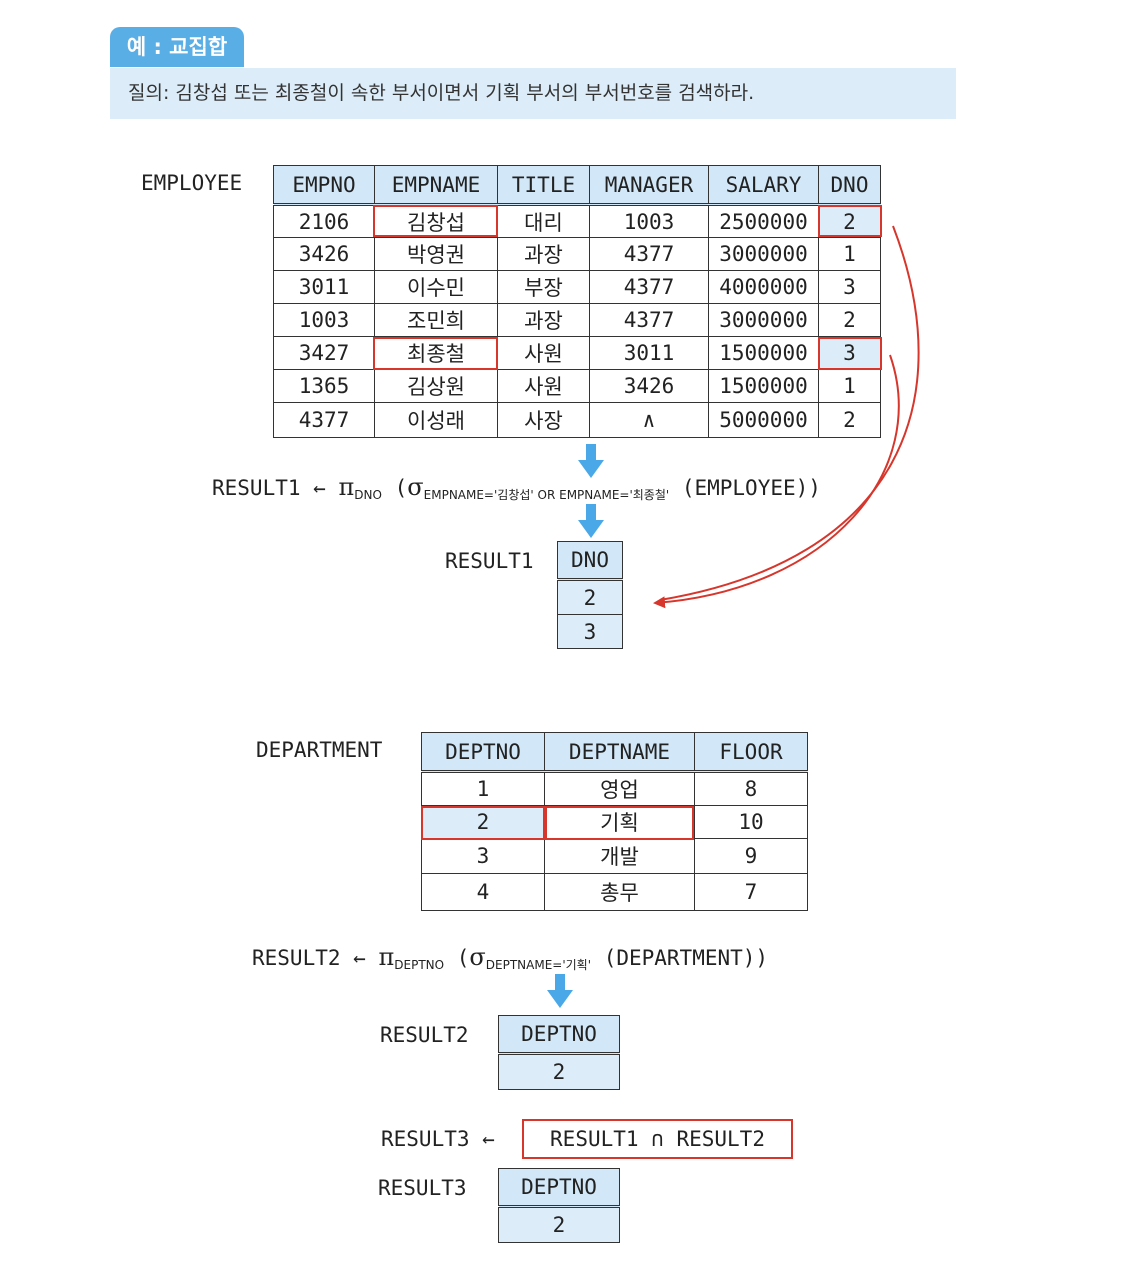  I want to click on table-row: 4 총무 7, so click(614, 892).